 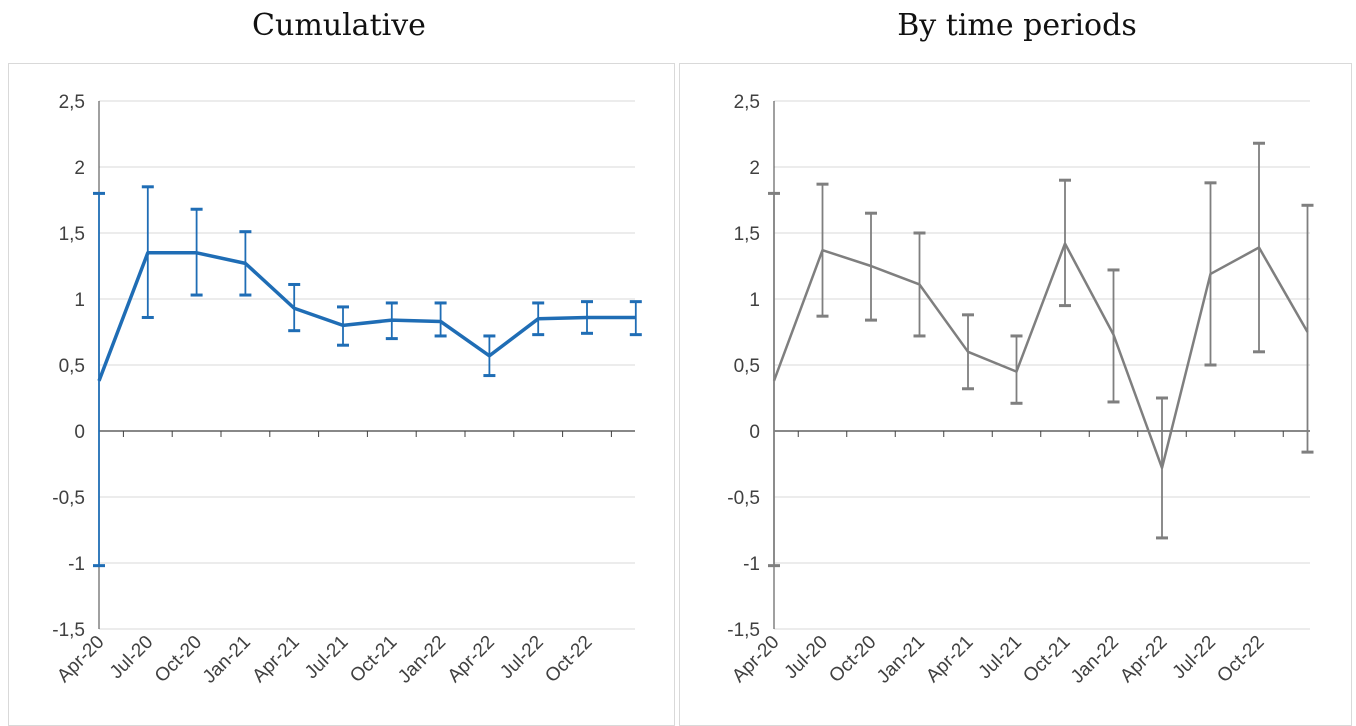 I want to click on title-by-time-periods: By time periods, so click(x=1017, y=25).